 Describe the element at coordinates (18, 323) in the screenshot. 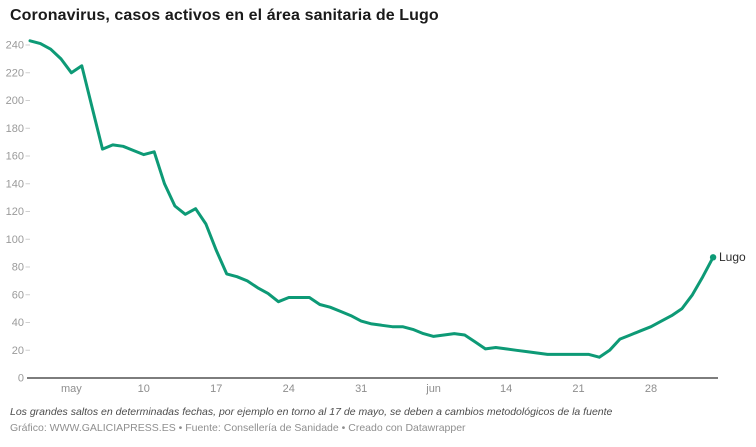

I see `y-axis-label: 40` at that location.